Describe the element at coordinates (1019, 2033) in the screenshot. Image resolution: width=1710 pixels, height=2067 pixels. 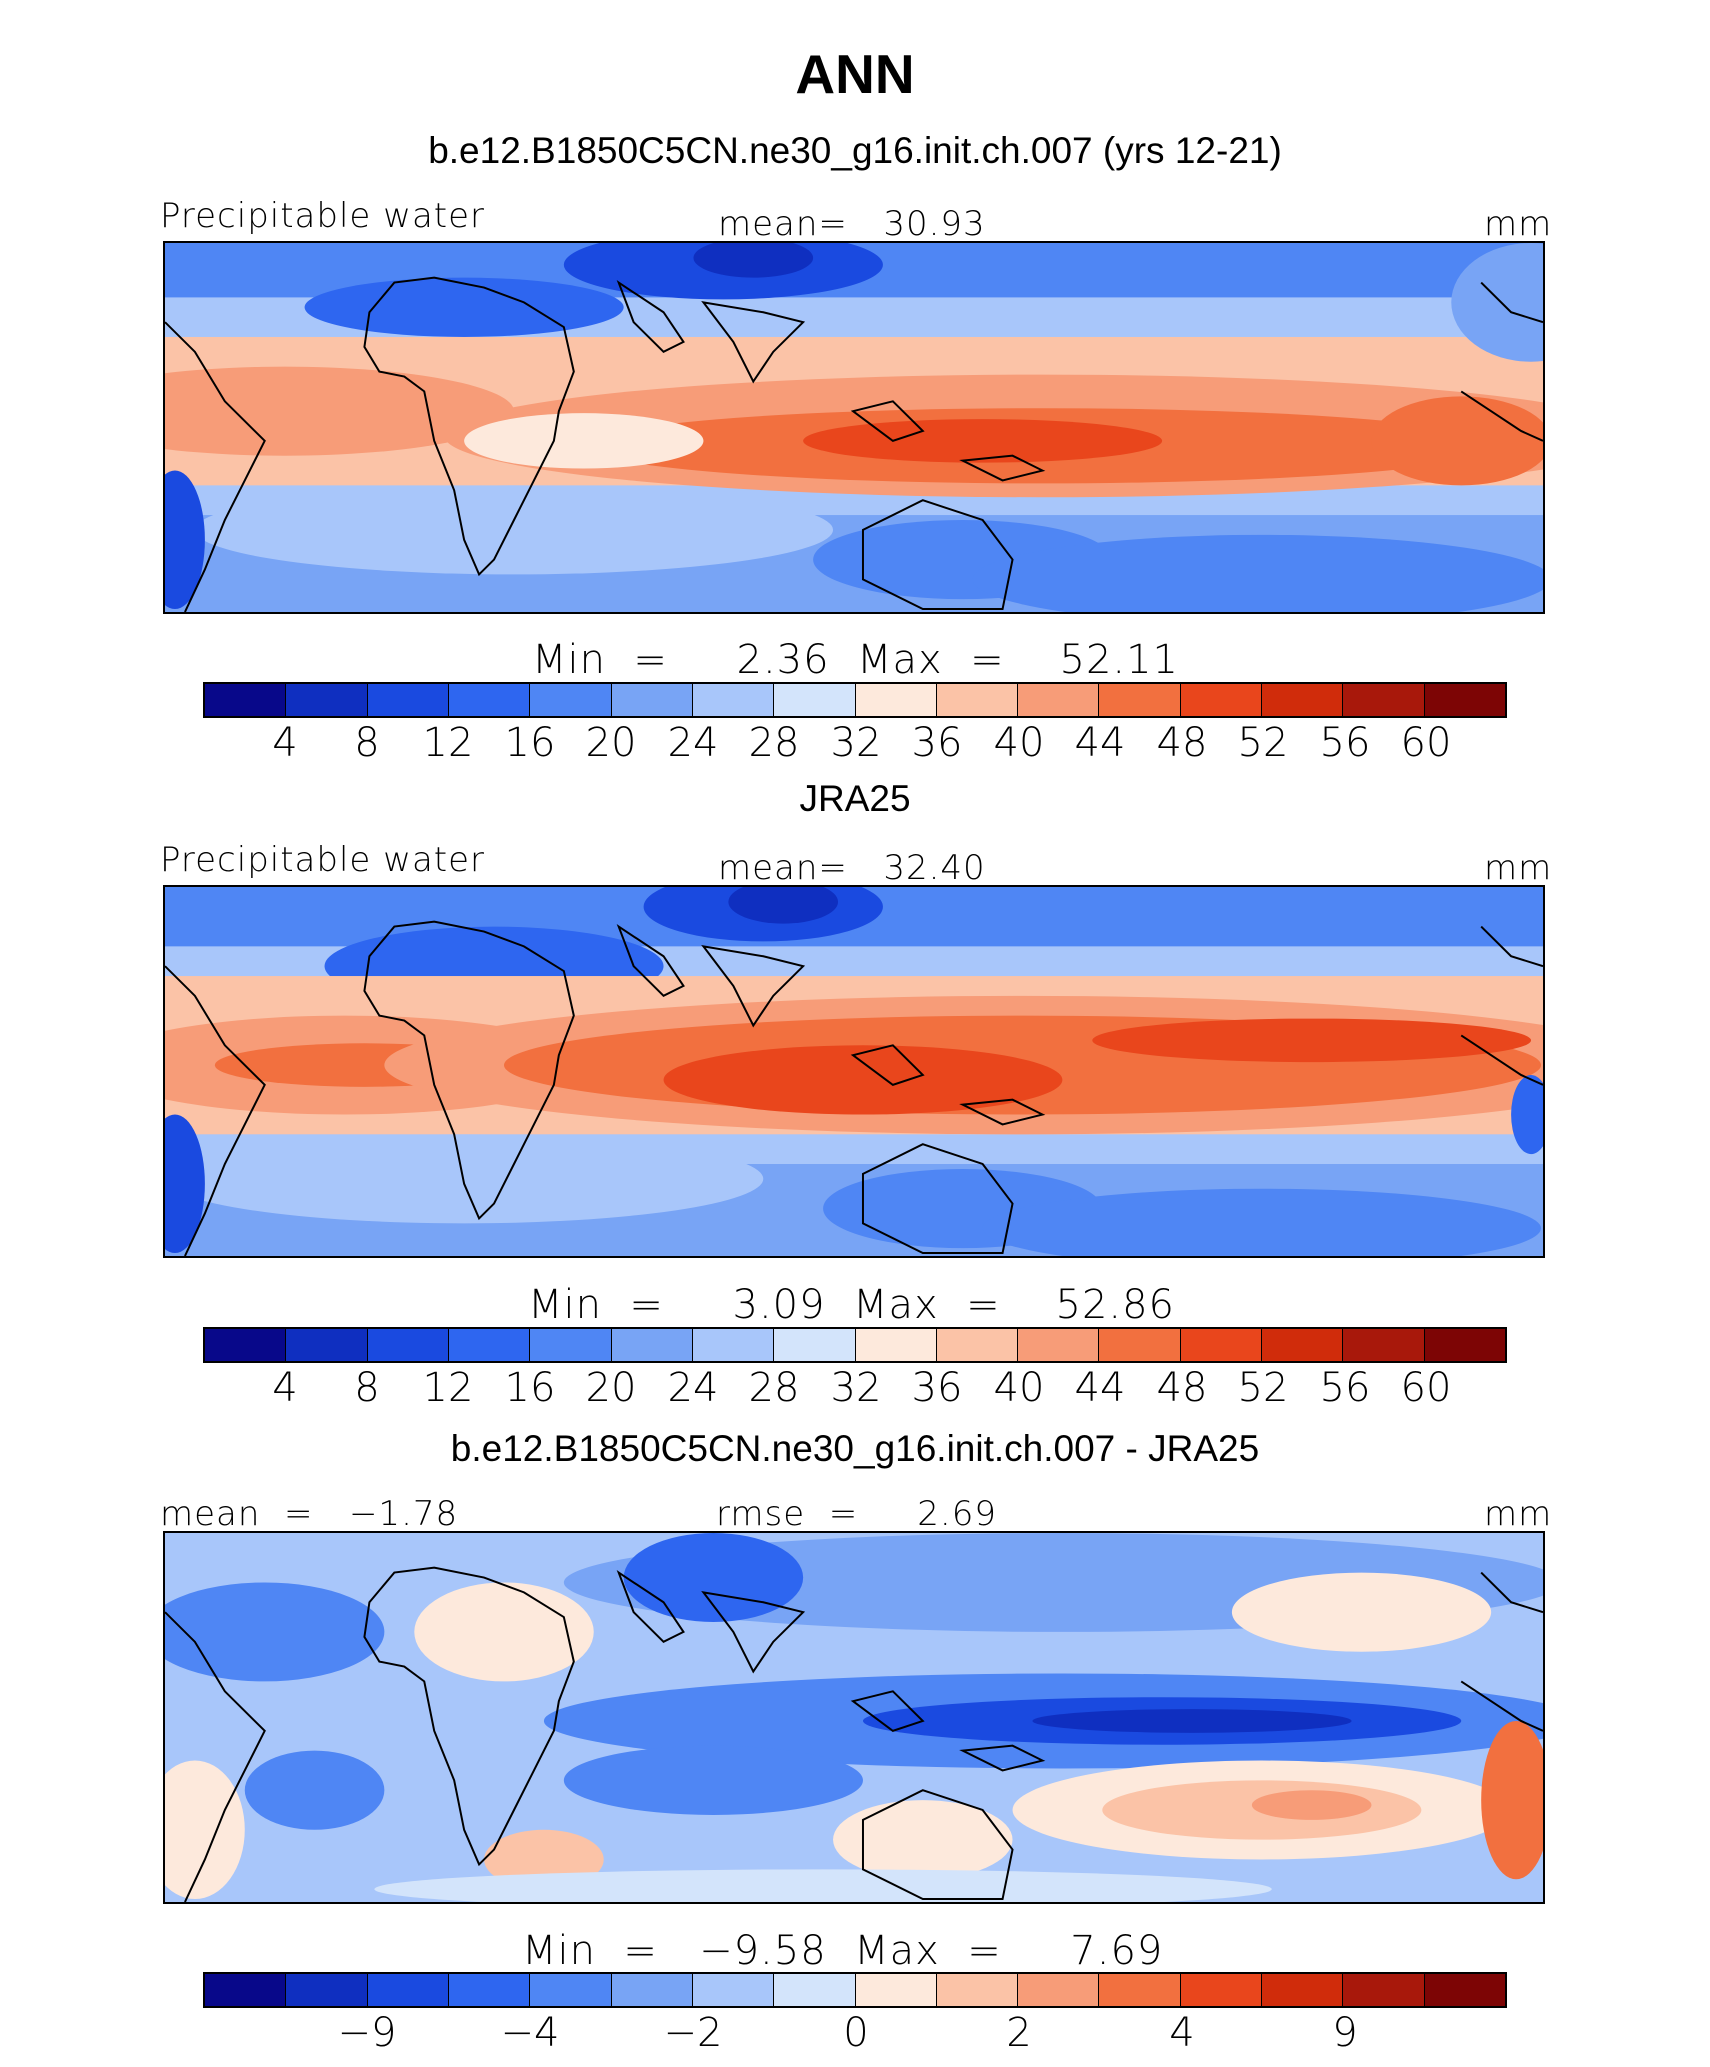
I see `colorbar-tick: 2` at that location.